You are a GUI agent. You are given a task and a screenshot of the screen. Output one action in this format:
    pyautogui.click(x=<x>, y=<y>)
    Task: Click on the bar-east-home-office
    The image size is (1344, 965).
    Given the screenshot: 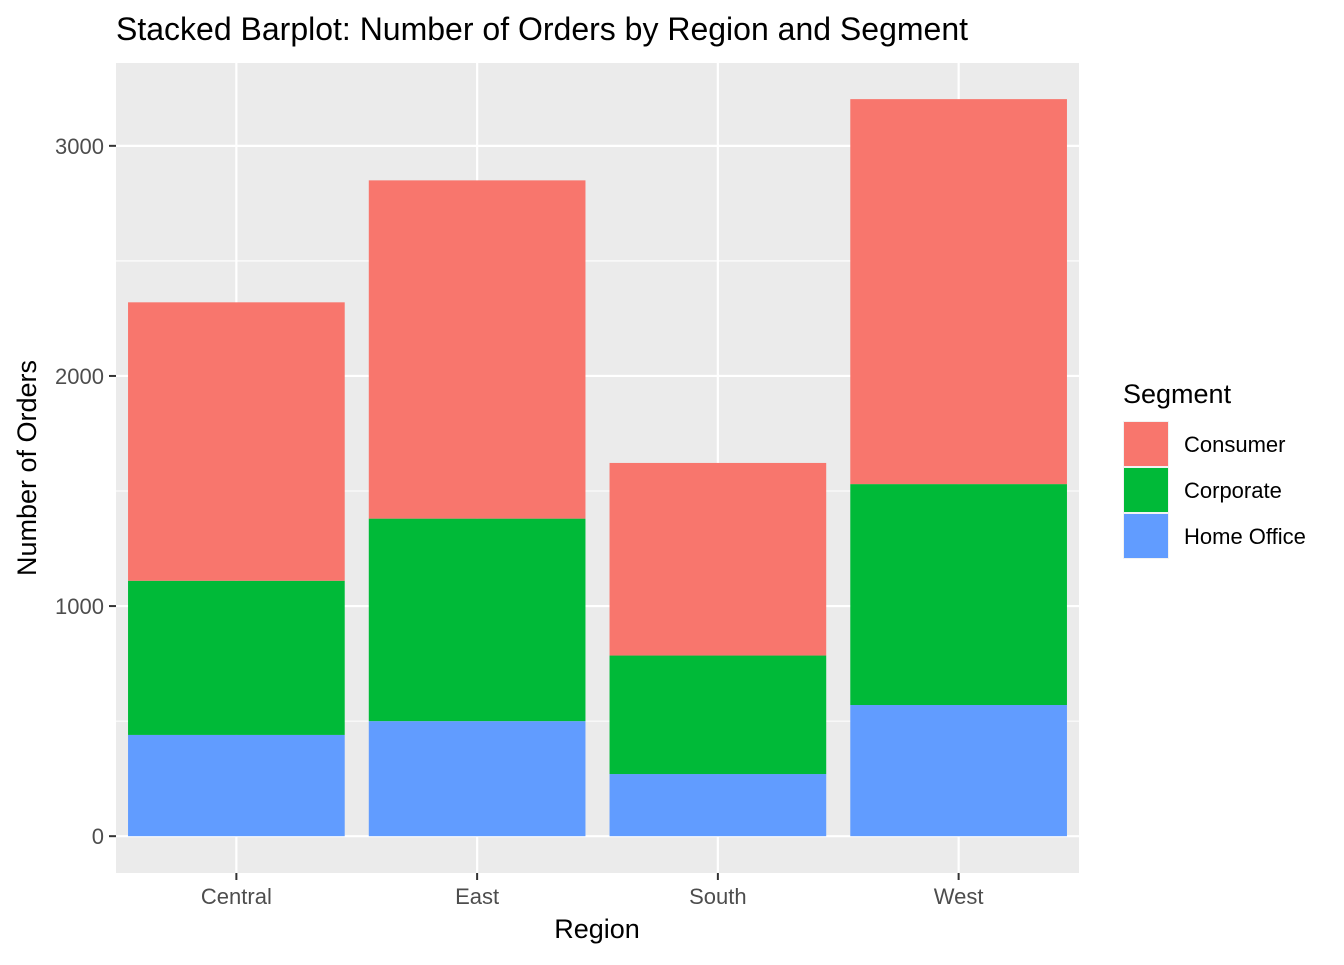 What is the action you would take?
    pyautogui.click(x=477, y=779)
    